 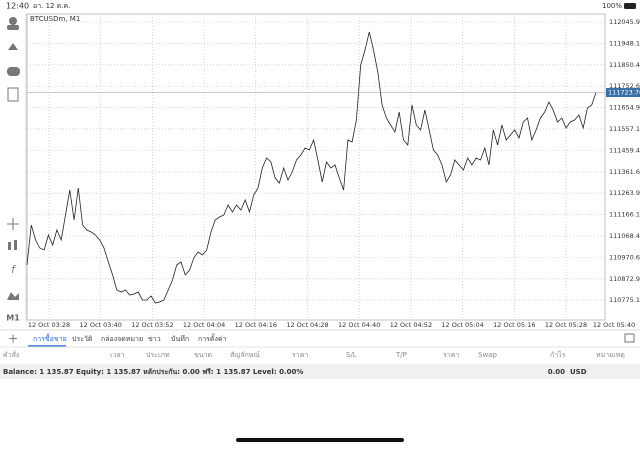 I want to click on y-tick-label: 110775.15, so click(x=624, y=300).